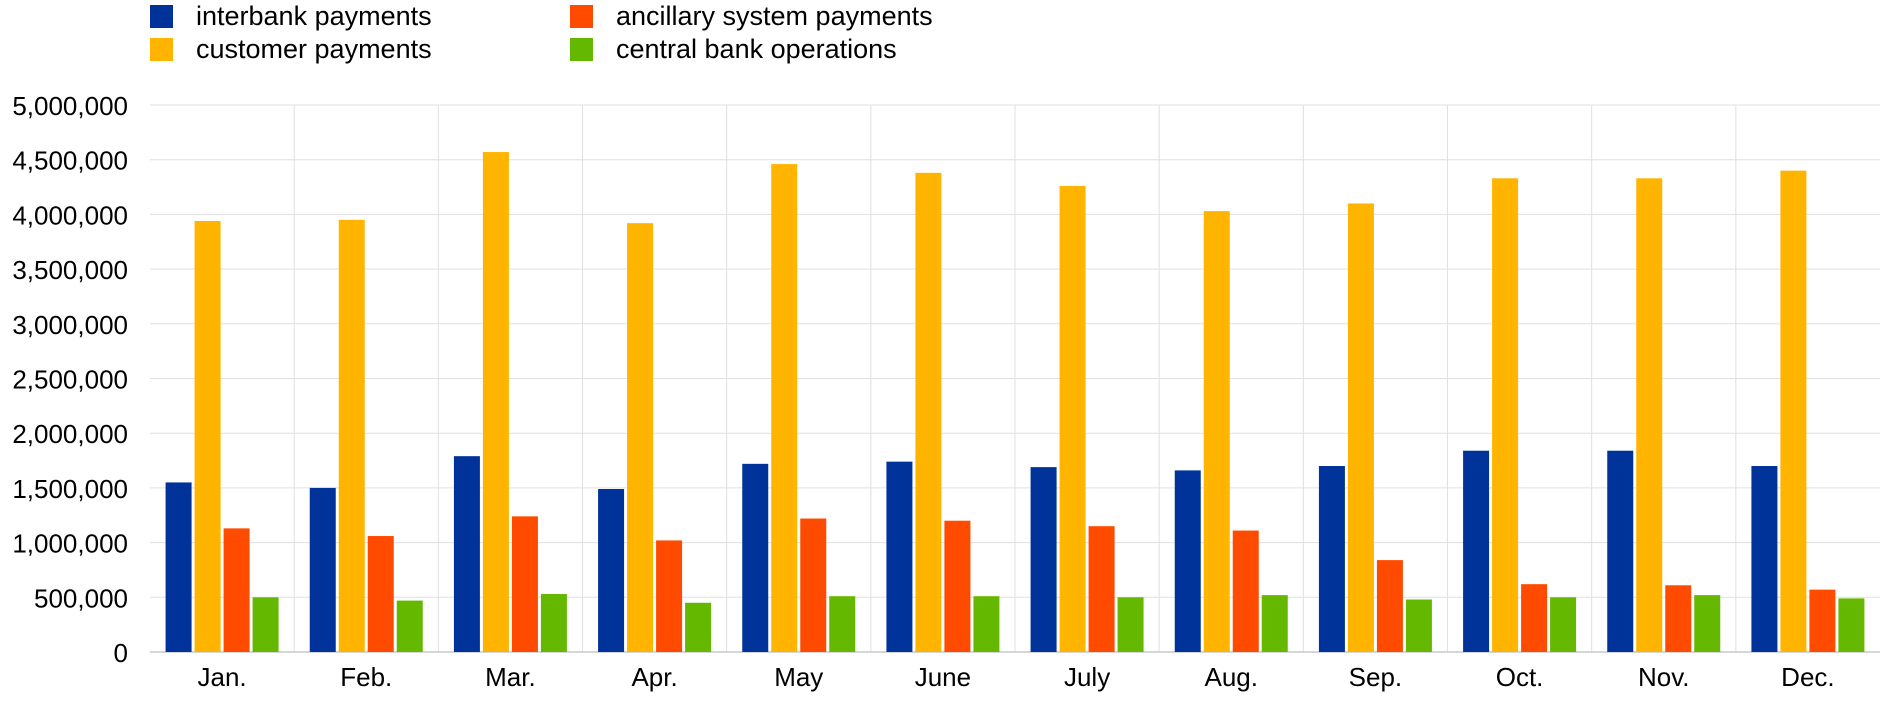 The width and height of the screenshot is (1890, 701). What do you see at coordinates (121, 653) in the screenshot?
I see `y-tick-label: 0` at bounding box center [121, 653].